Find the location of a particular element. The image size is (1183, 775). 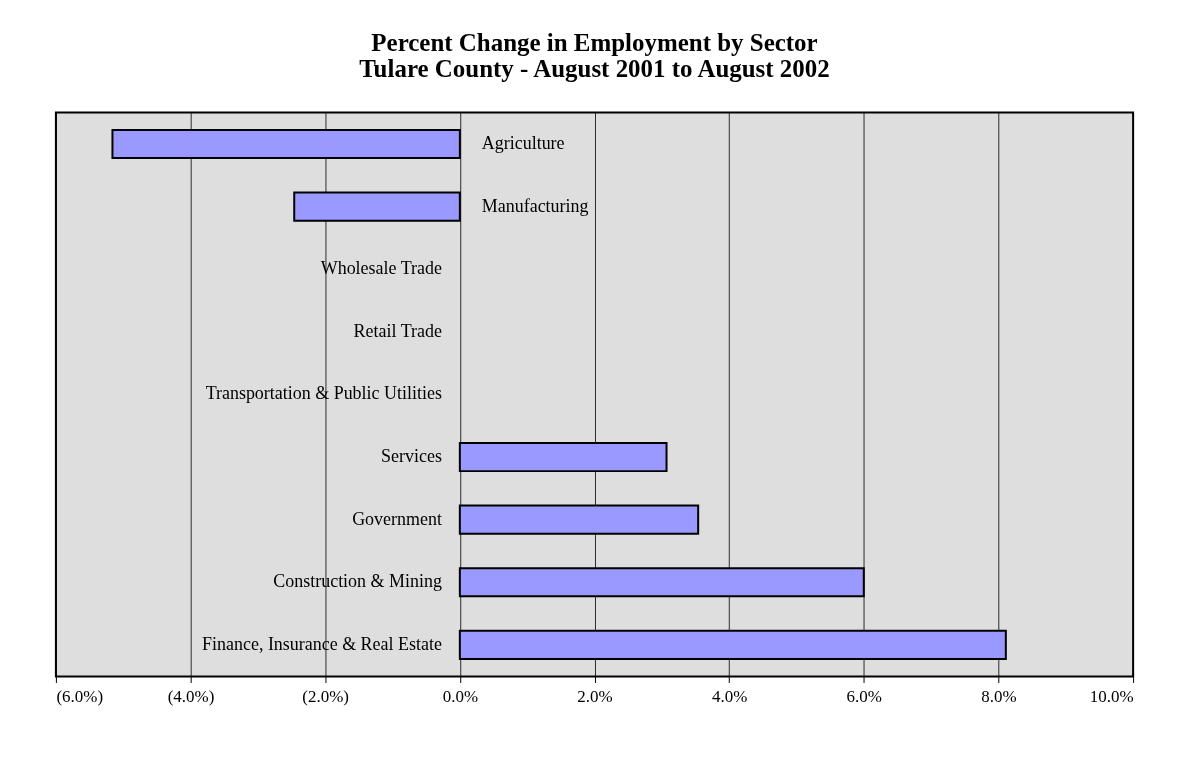

y-tick-label: Agriculture is located at coordinates (523, 143).